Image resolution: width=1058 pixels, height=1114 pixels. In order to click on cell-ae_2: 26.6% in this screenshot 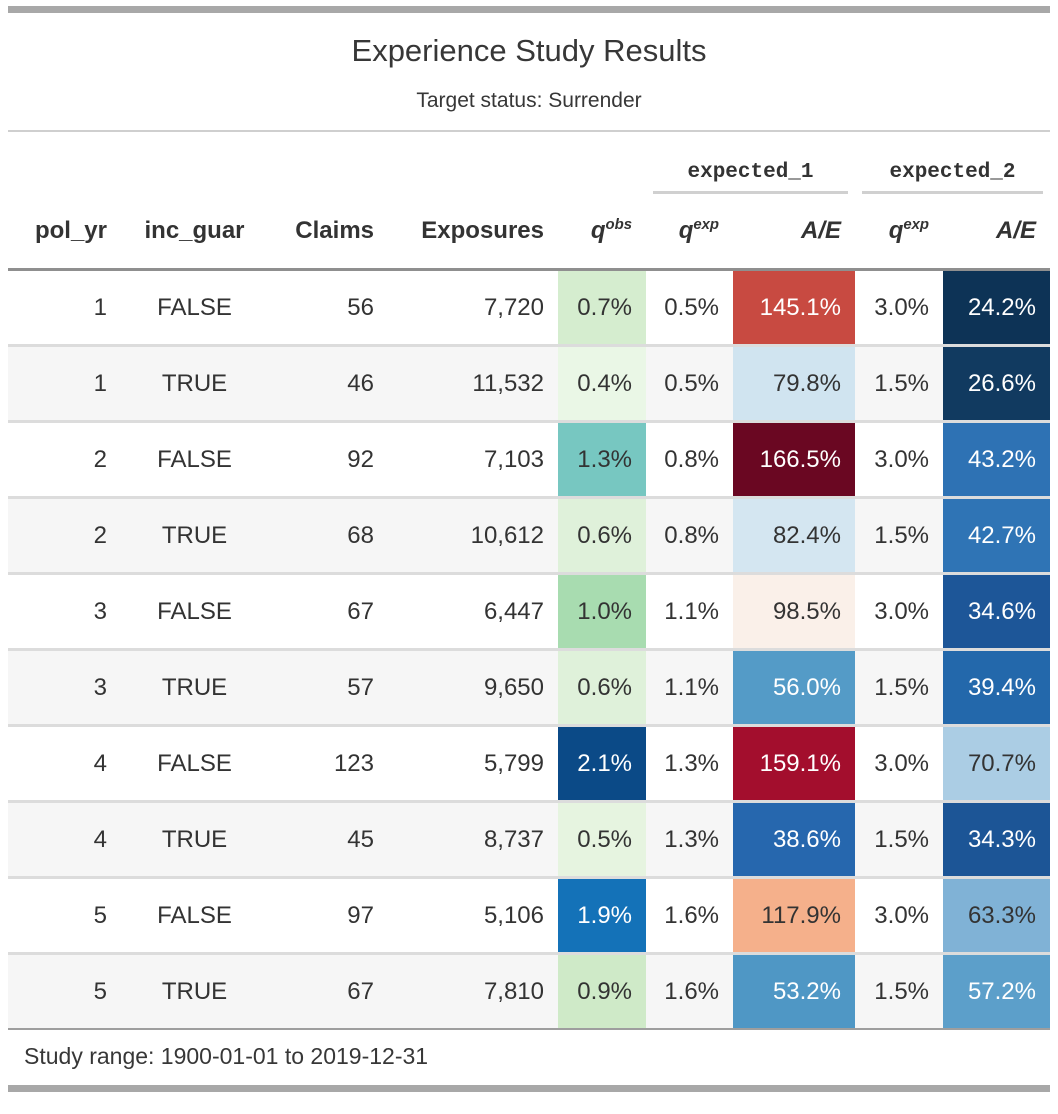, I will do `click(996, 383)`.